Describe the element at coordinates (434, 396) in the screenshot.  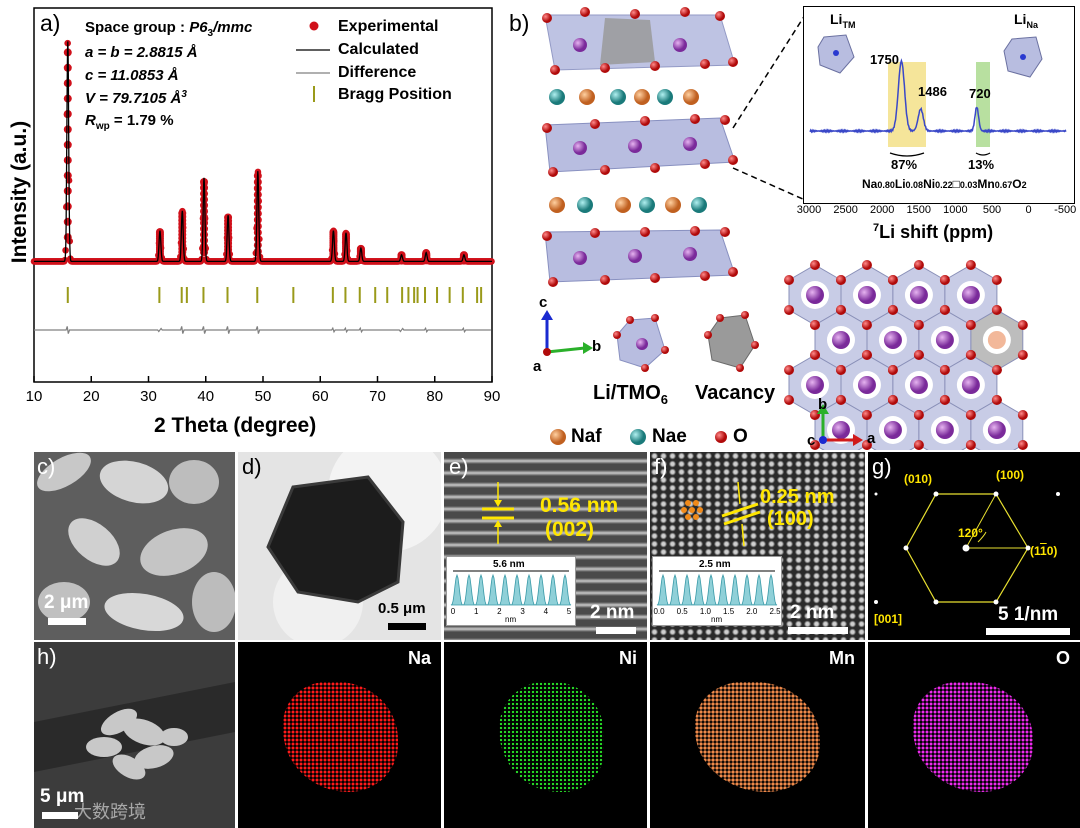
I see `x-tick-label: 80` at that location.